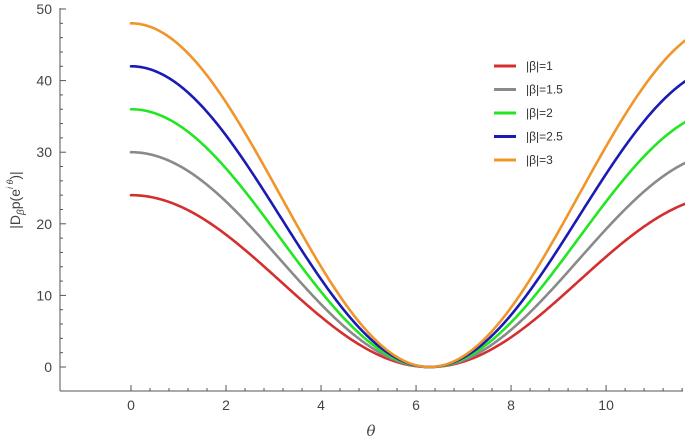 The width and height of the screenshot is (685, 441). Describe the element at coordinates (606, 405) in the screenshot. I see `x-tick-label: 10` at that location.